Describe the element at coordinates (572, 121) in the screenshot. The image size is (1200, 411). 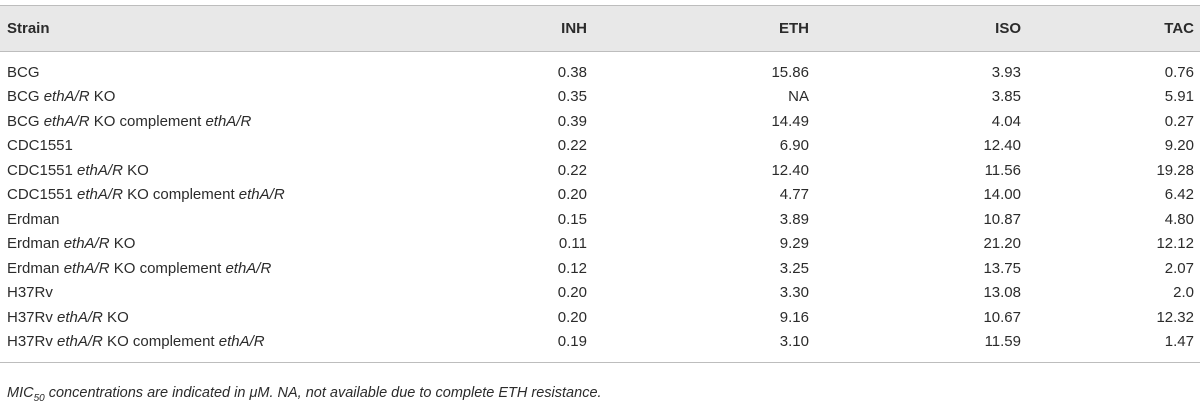
I see `cell-inh: 0.39` at that location.